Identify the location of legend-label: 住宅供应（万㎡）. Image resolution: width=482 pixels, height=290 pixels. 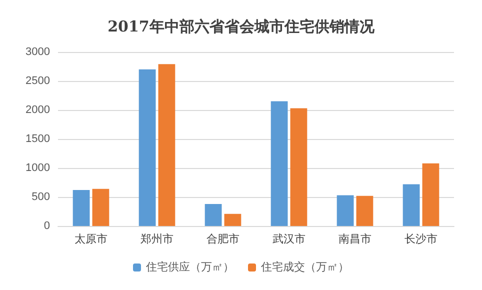
(190, 267).